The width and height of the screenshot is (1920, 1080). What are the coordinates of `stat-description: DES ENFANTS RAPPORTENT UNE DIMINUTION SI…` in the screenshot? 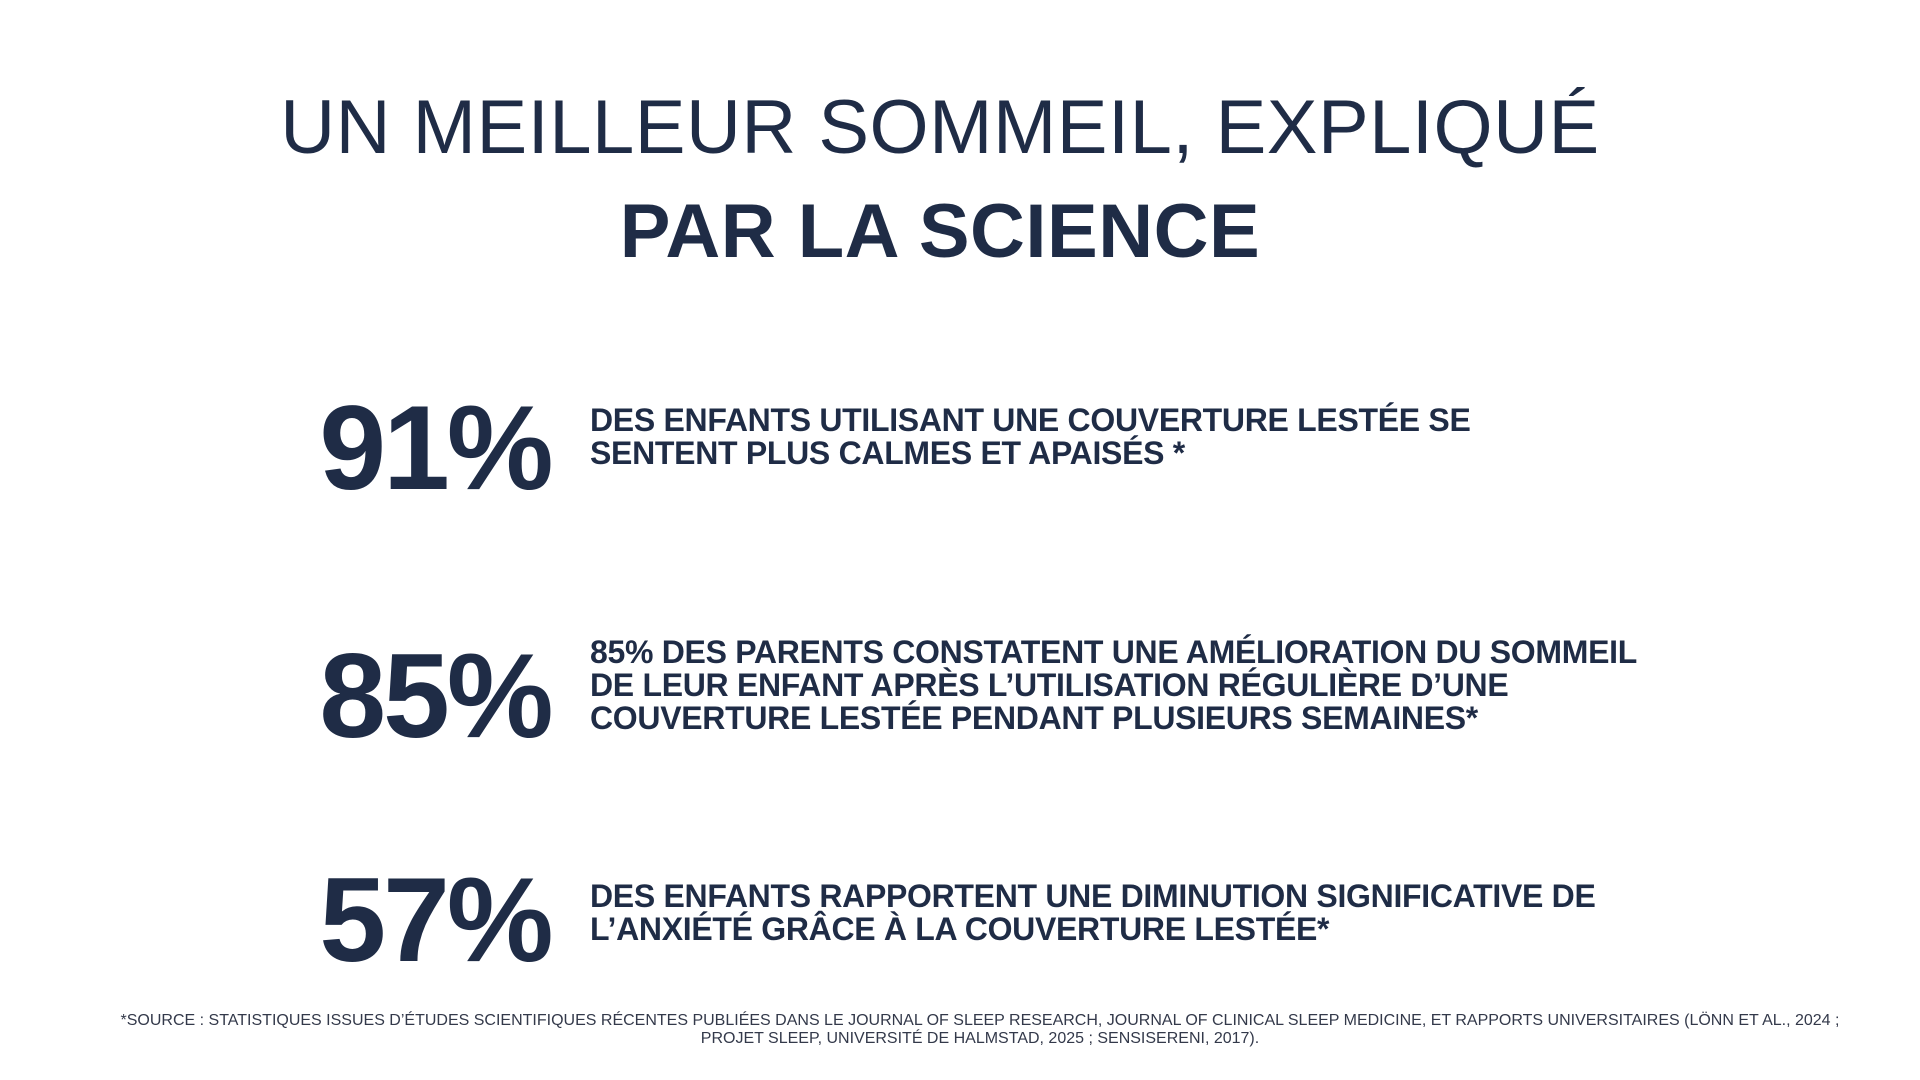 It's located at (1150, 913).